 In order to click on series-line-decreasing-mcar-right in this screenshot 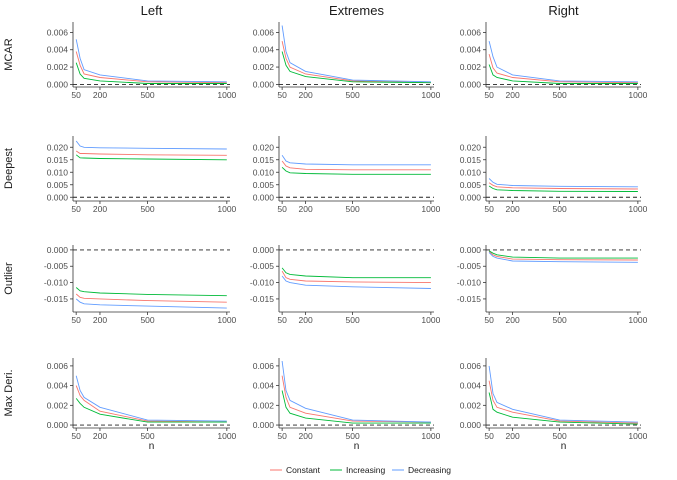, I will do `click(563, 61)`.